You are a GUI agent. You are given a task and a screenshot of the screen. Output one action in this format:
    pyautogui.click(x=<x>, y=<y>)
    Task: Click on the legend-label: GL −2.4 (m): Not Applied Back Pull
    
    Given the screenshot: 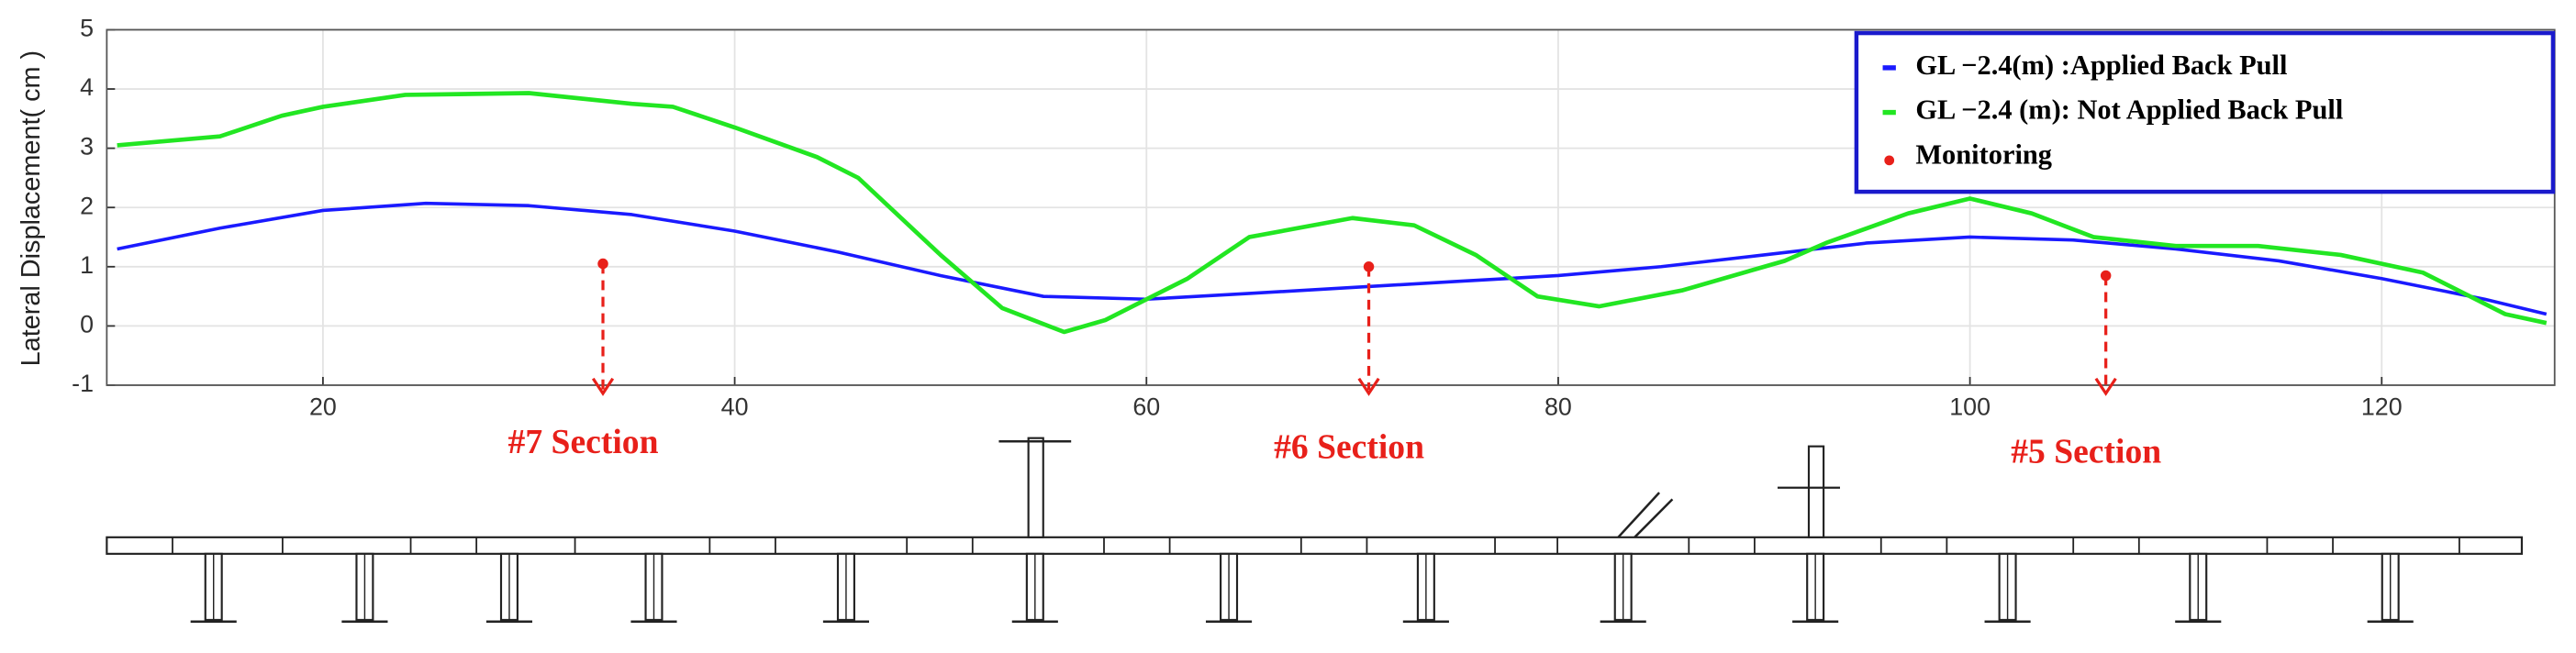 What is the action you would take?
    pyautogui.click(x=2129, y=110)
    